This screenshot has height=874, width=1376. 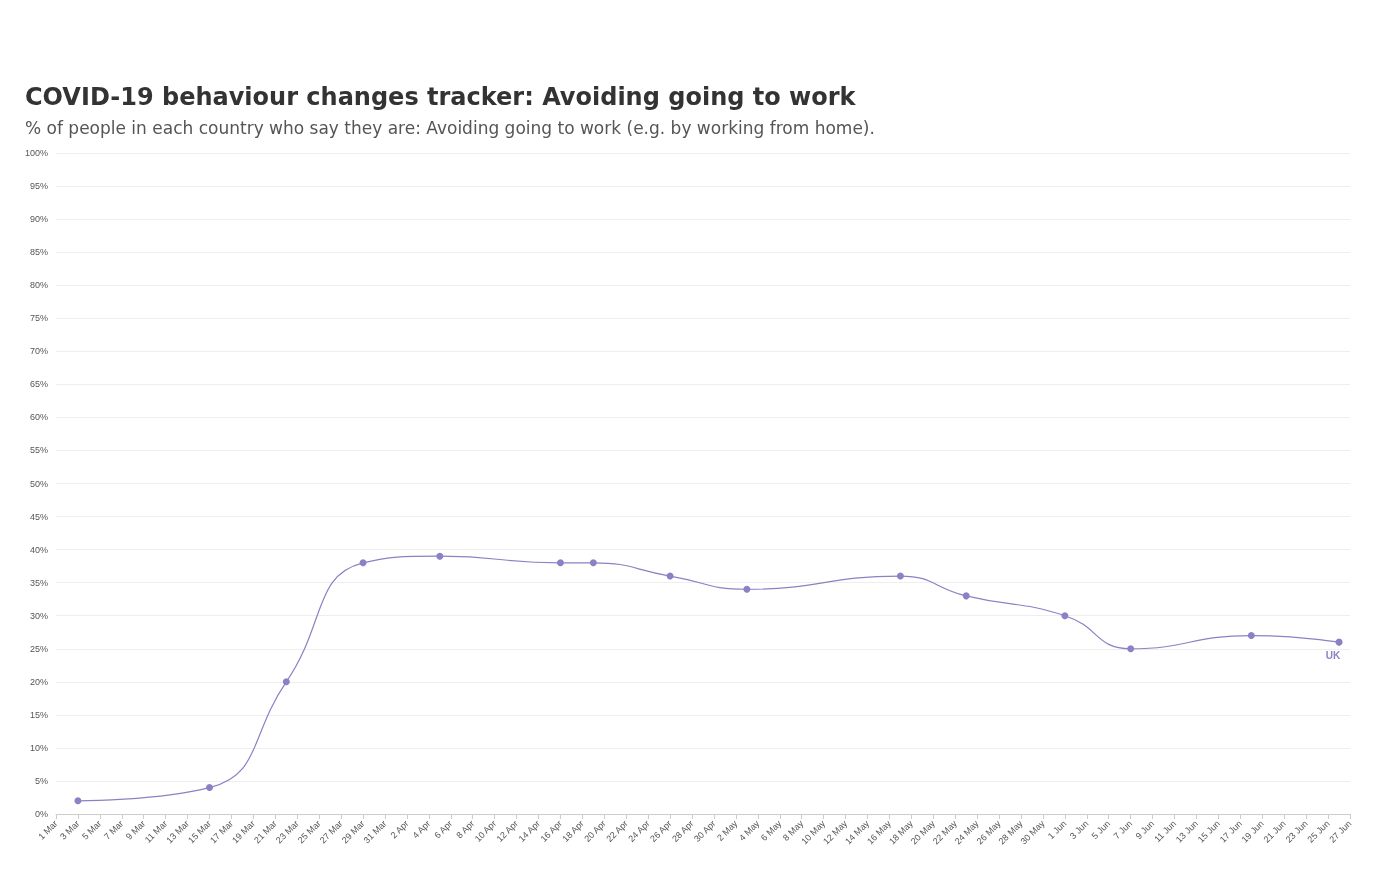 What do you see at coordinates (41, 814) in the screenshot?
I see `y-tick-label: 0%` at bounding box center [41, 814].